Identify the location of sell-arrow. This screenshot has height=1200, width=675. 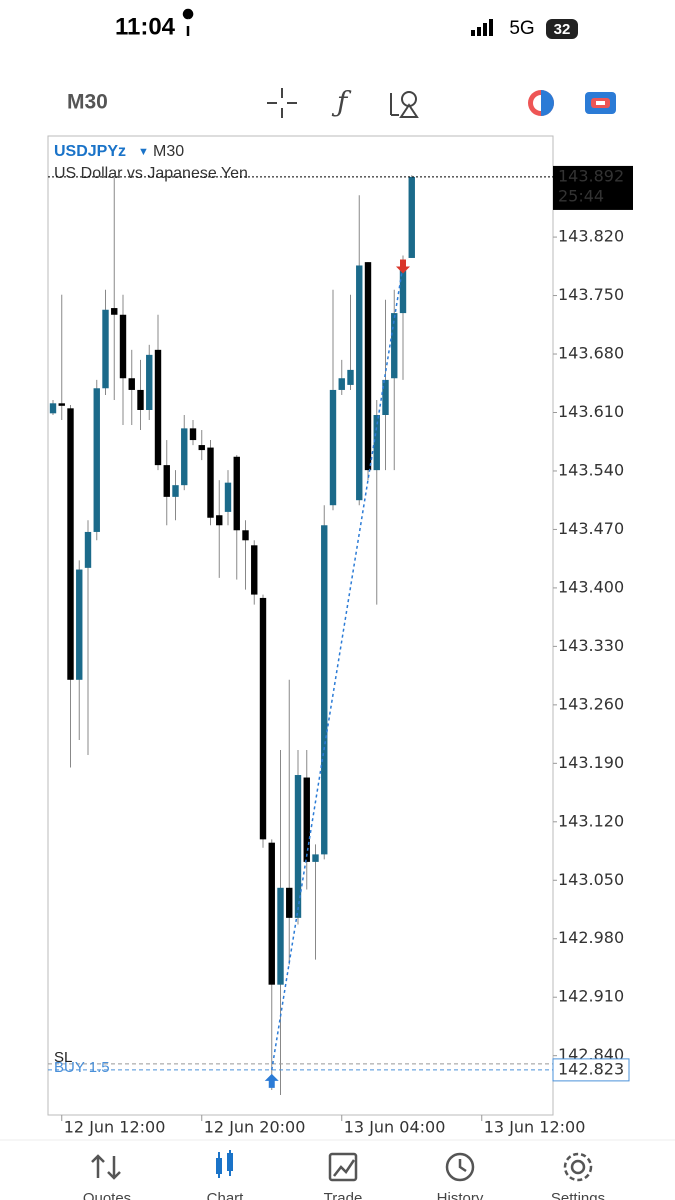
(403, 266).